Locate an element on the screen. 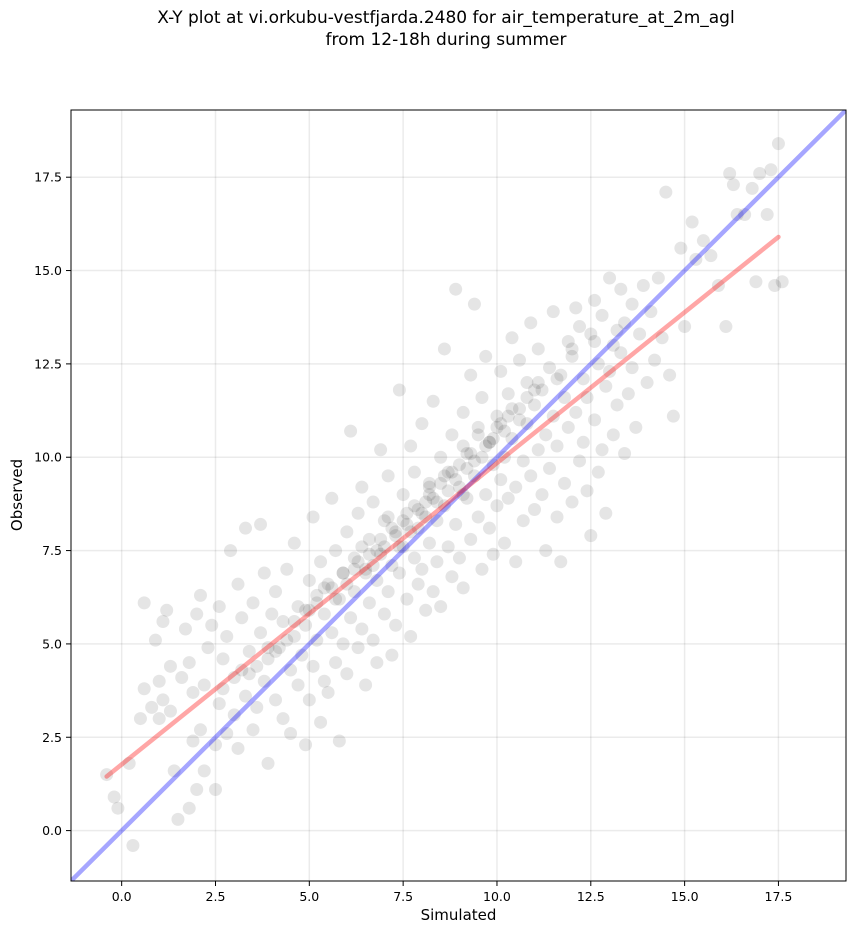  y-tick-label: 10.0 is located at coordinates (48, 457).